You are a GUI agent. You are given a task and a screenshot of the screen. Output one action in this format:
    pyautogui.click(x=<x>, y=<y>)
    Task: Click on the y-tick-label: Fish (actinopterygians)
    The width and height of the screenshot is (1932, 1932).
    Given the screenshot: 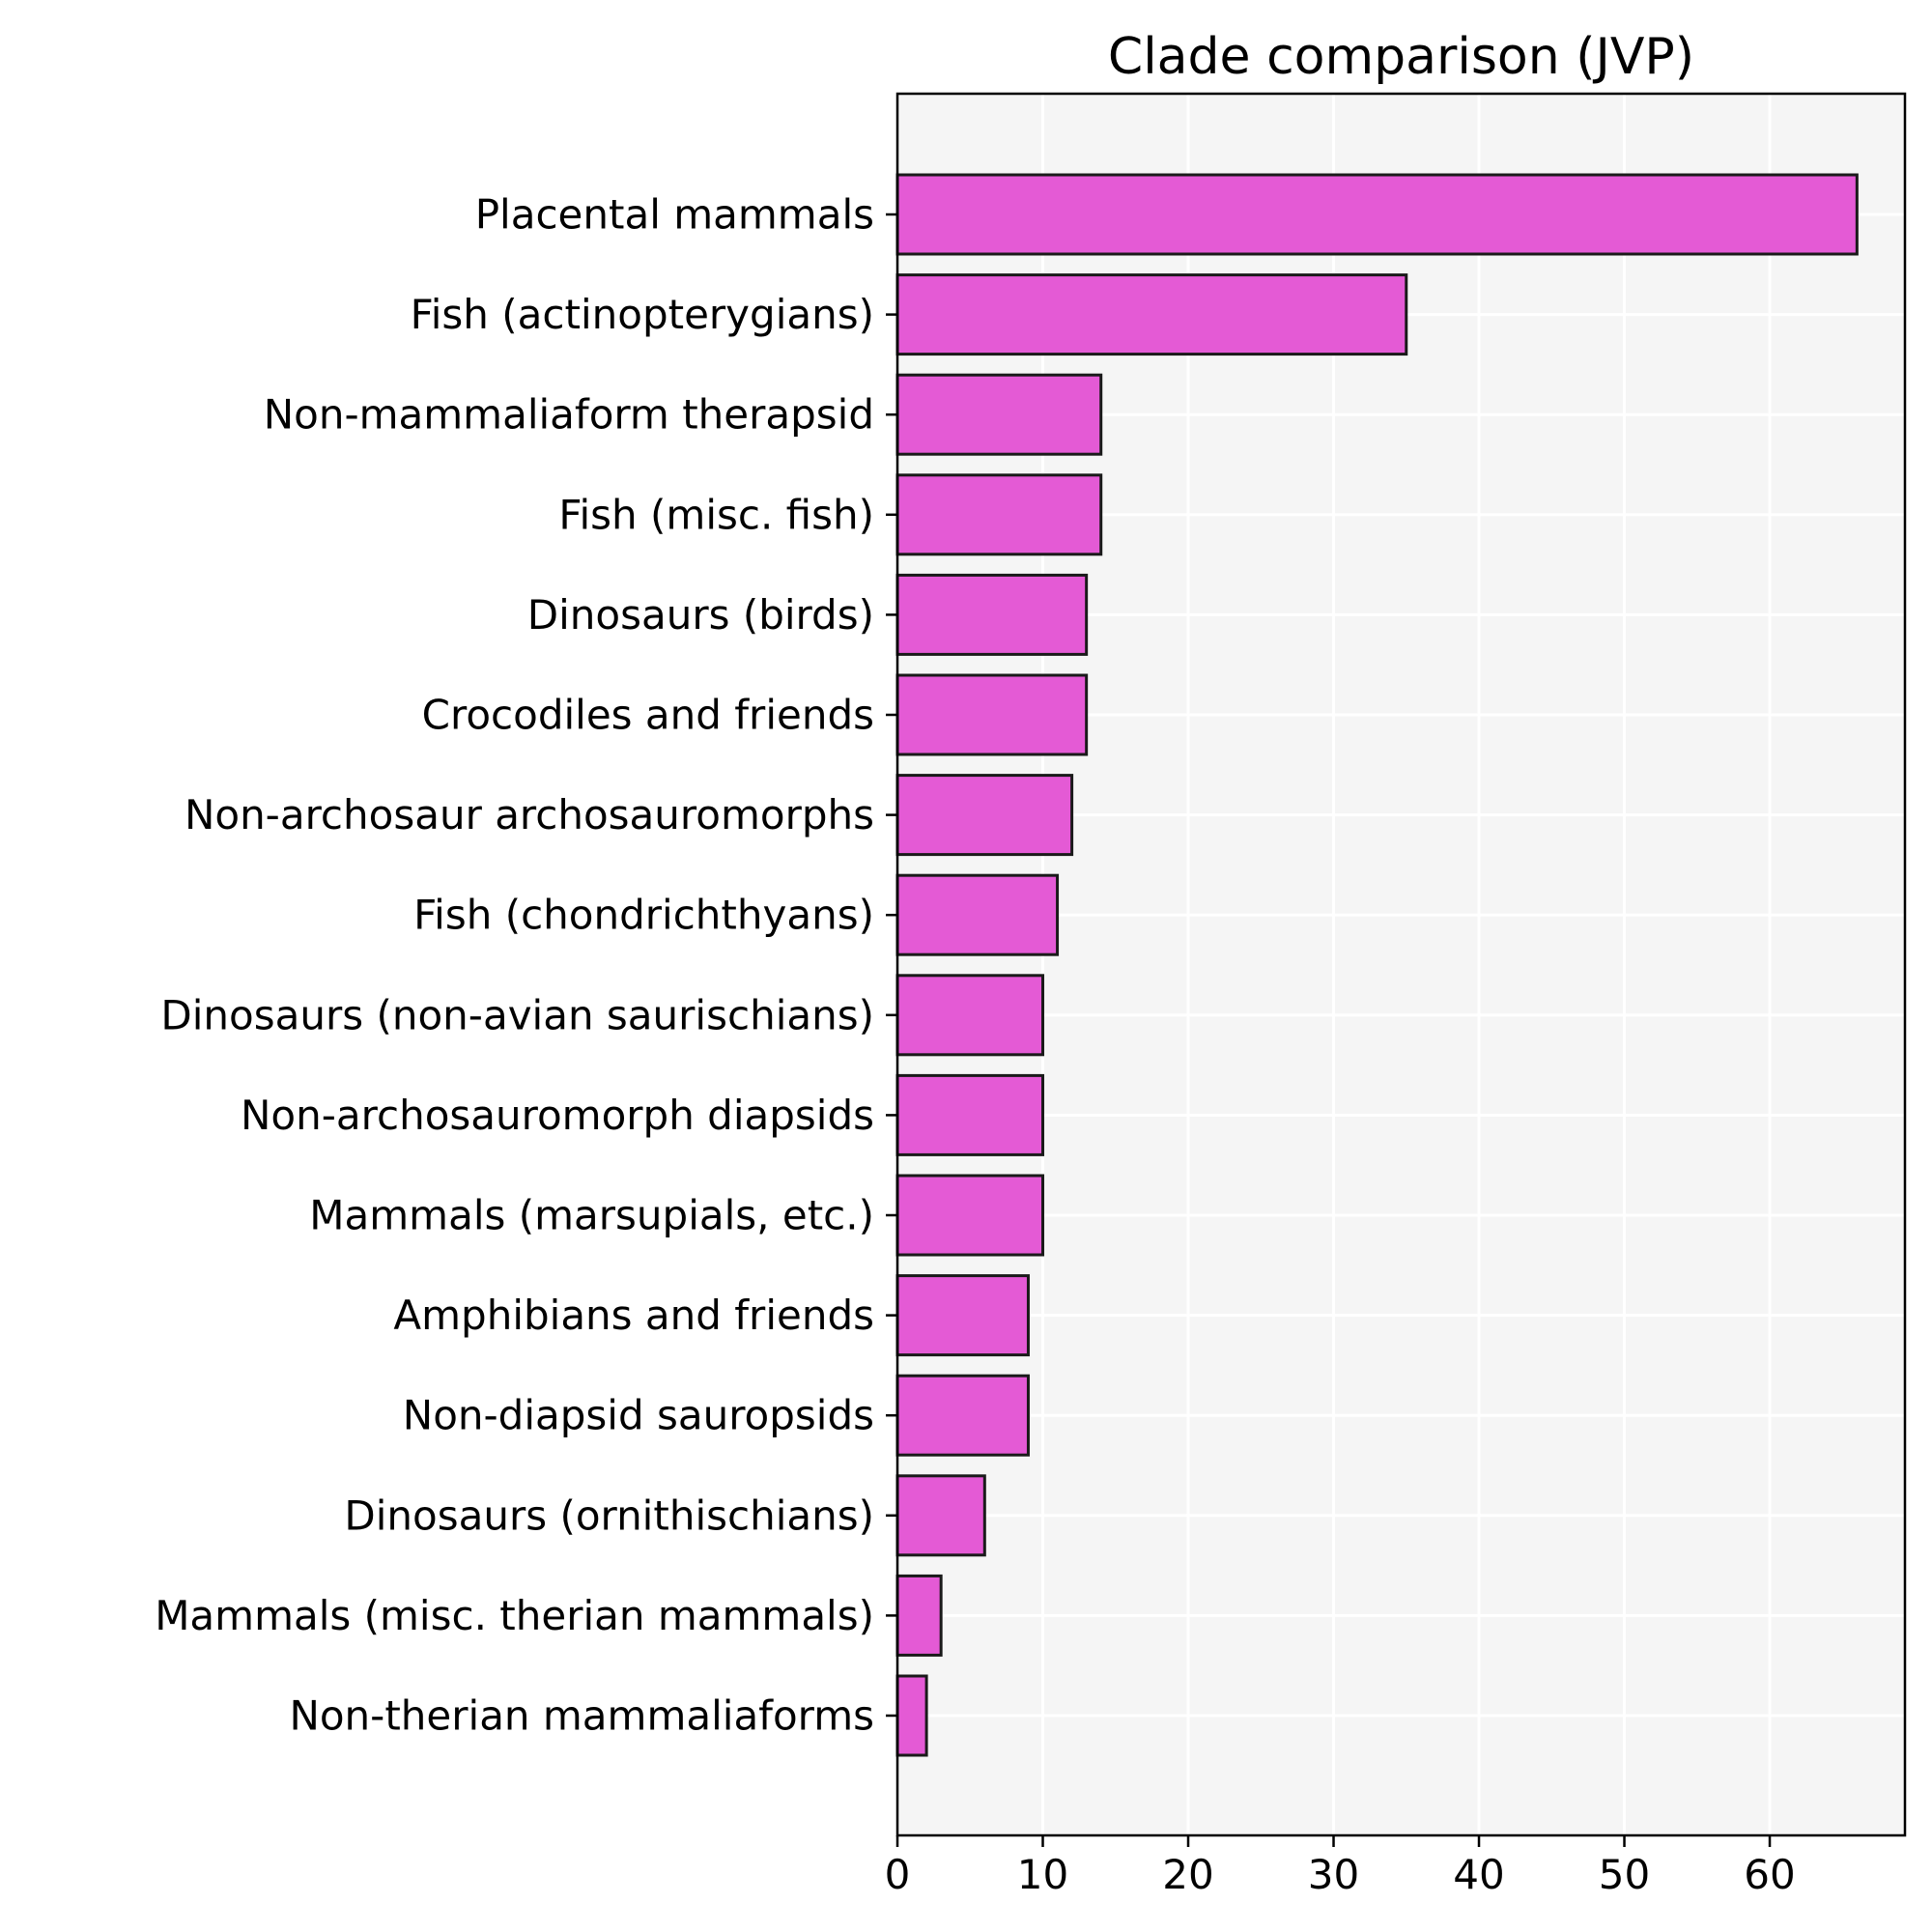 What is the action you would take?
    pyautogui.click(x=642, y=314)
    